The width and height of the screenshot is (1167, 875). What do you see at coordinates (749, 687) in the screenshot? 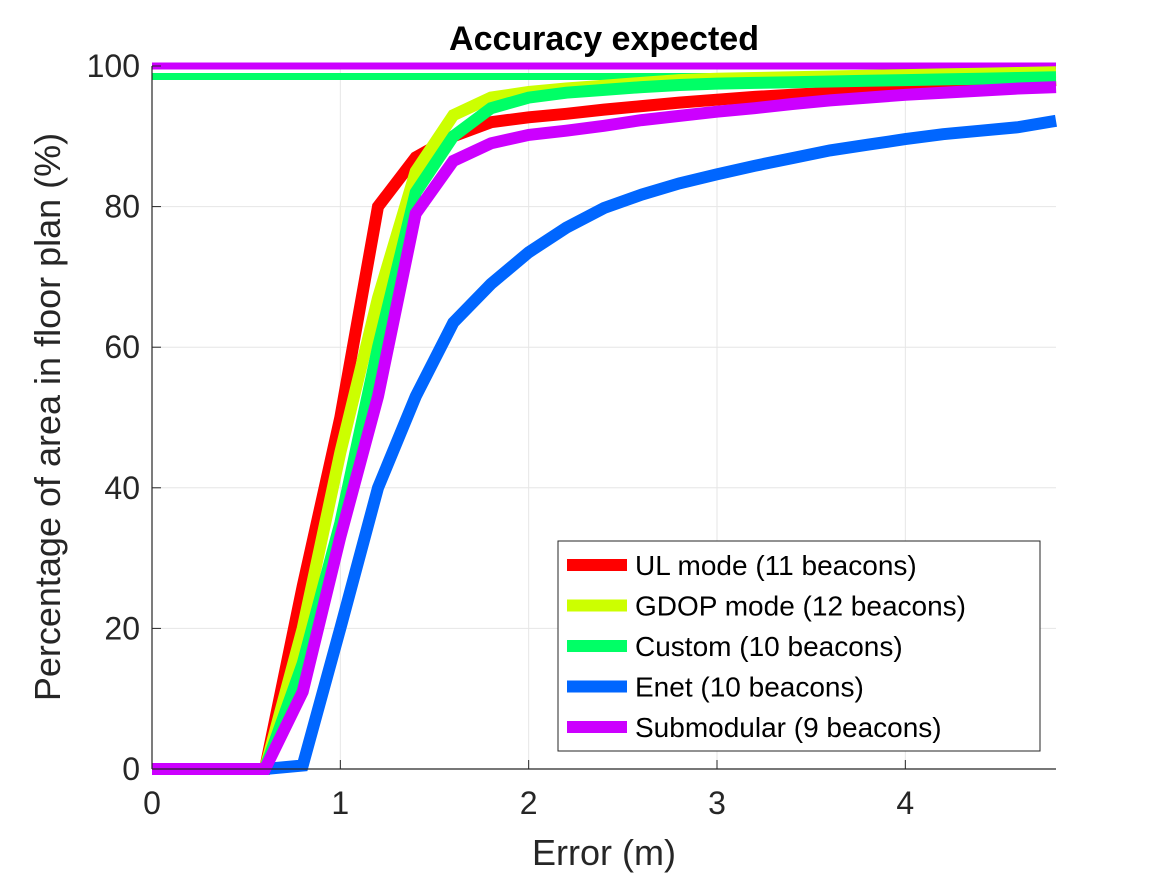
I see `legend-label-3: Enet (10 beacons)` at bounding box center [749, 687].